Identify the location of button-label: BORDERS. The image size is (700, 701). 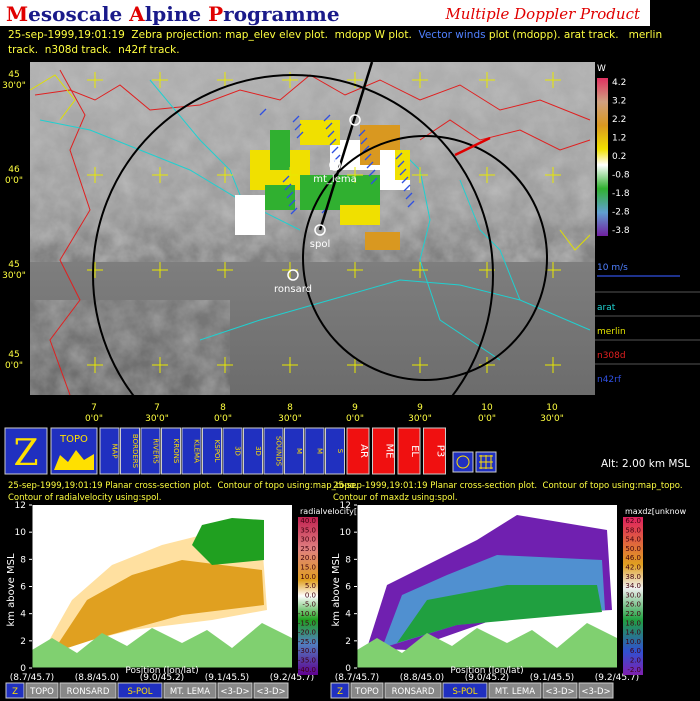
(135, 451).